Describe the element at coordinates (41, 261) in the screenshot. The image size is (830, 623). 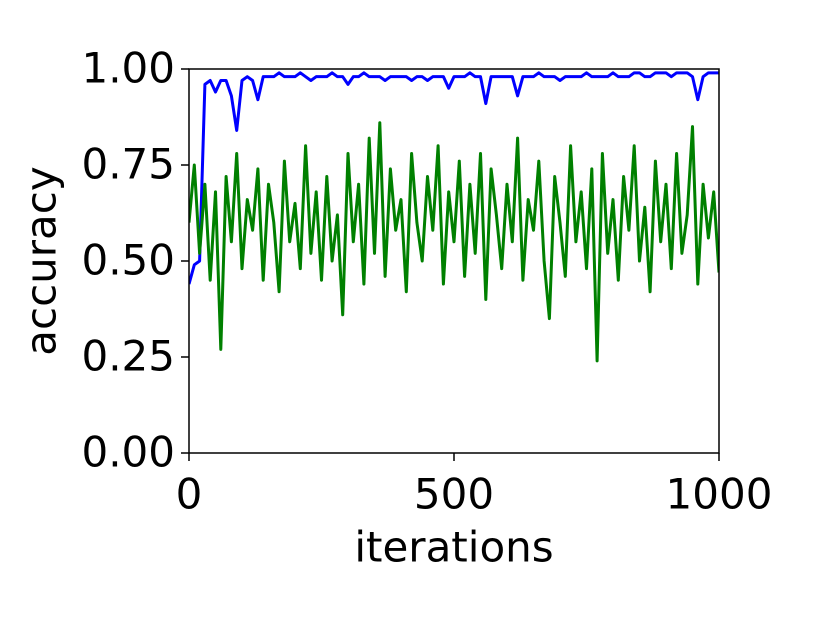
I see `y-axis-label: accuracy` at that location.